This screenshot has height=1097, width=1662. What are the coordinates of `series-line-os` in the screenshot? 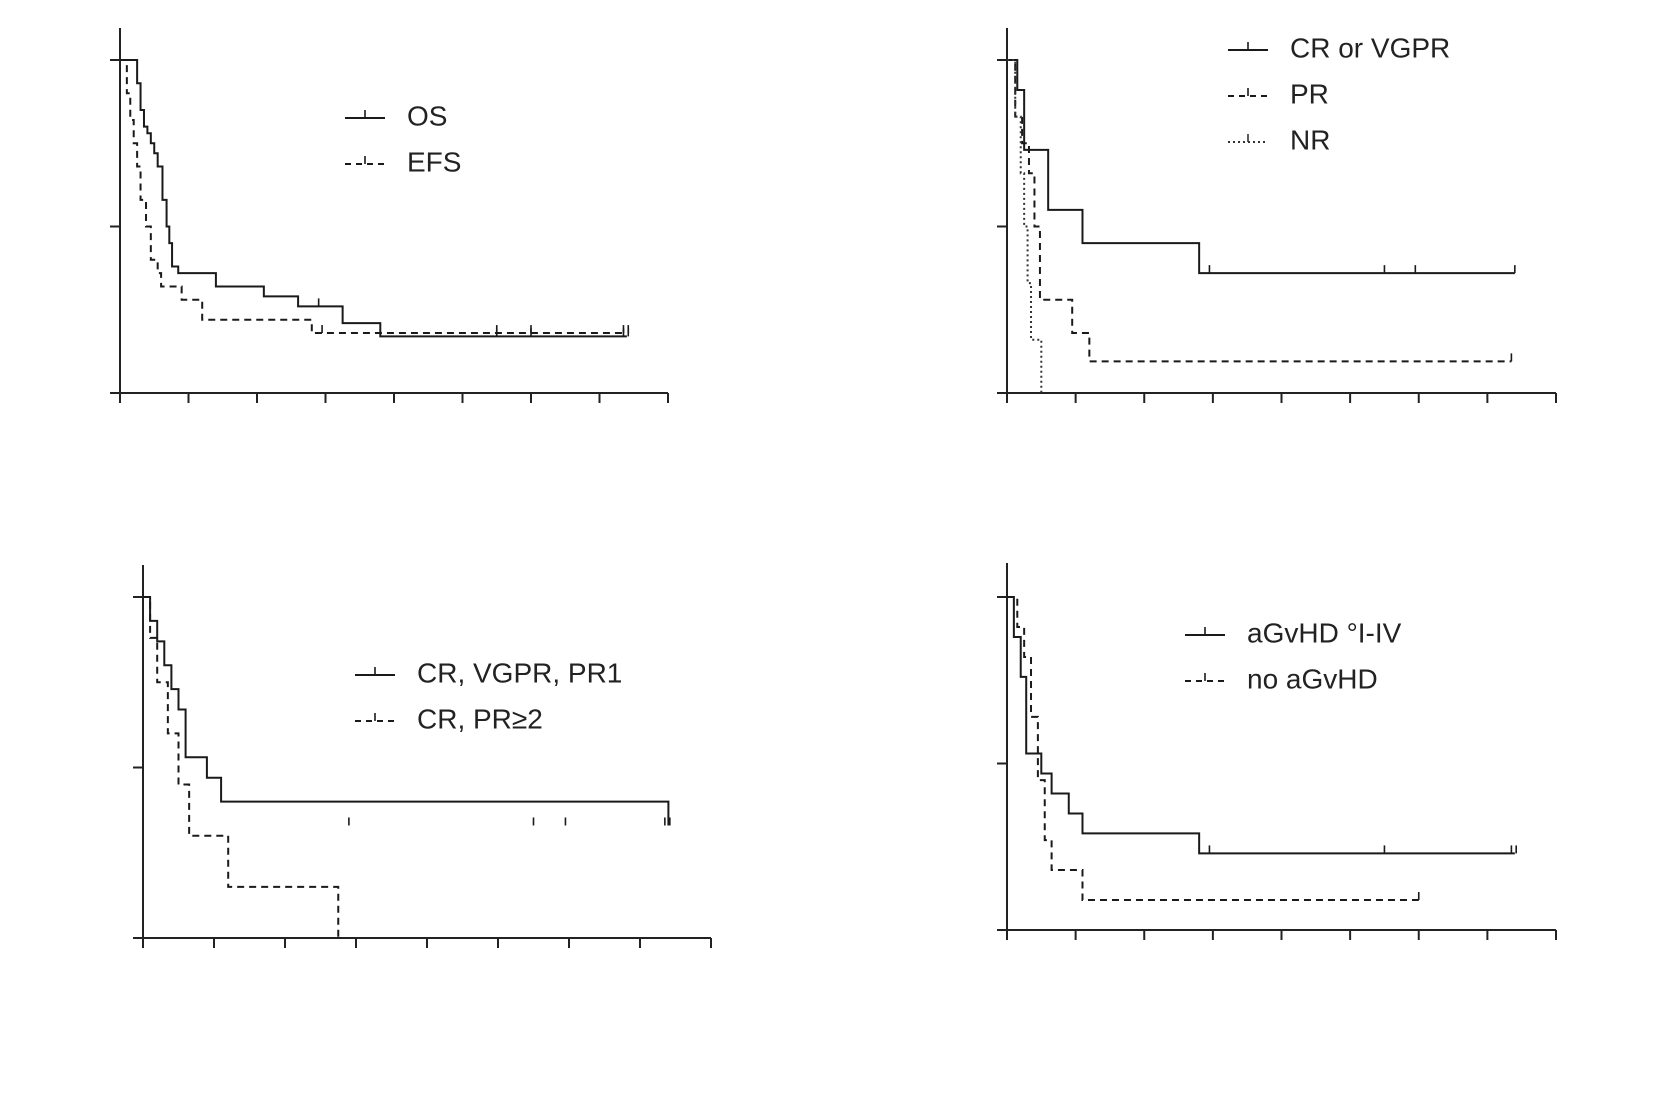 It's located at (373, 198).